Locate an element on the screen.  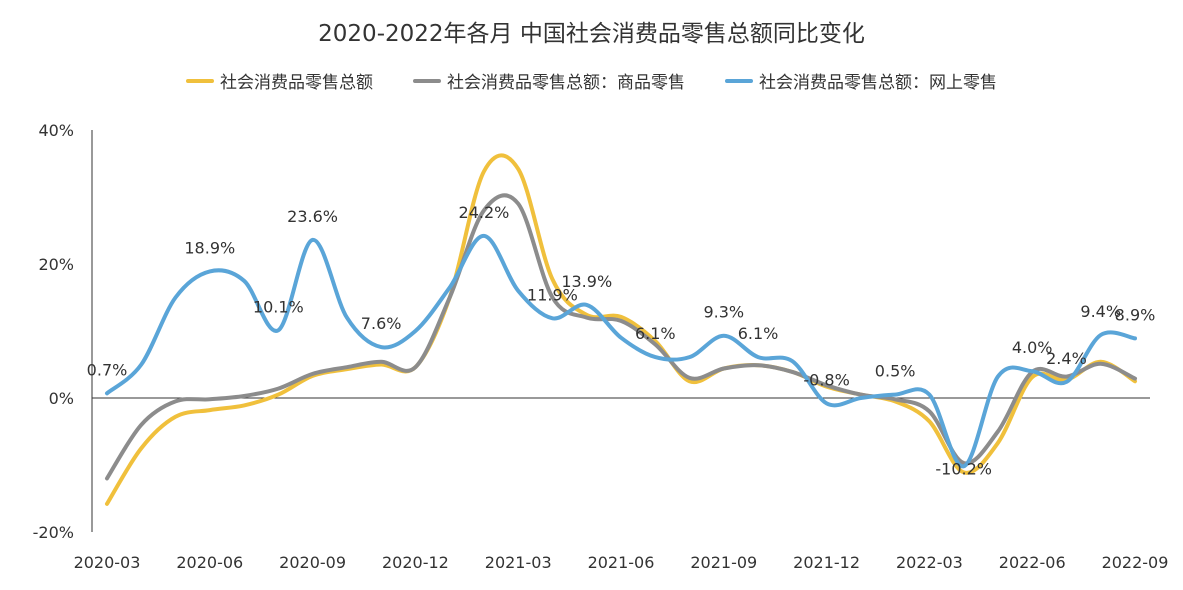
chart-title: 2020-2022年各月 中国社会消费品零售总额同比变化 is located at coordinates (591, 34).